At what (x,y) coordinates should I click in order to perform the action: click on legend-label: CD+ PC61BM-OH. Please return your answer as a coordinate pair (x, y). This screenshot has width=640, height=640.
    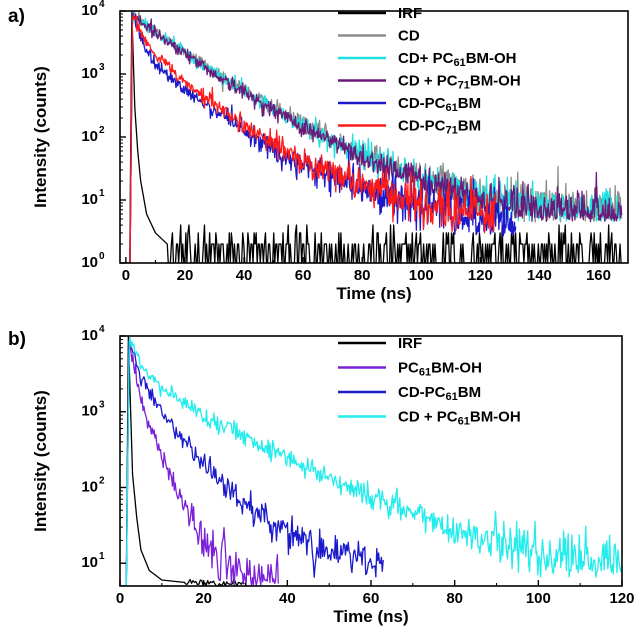
    Looking at the image, I should click on (457, 59).